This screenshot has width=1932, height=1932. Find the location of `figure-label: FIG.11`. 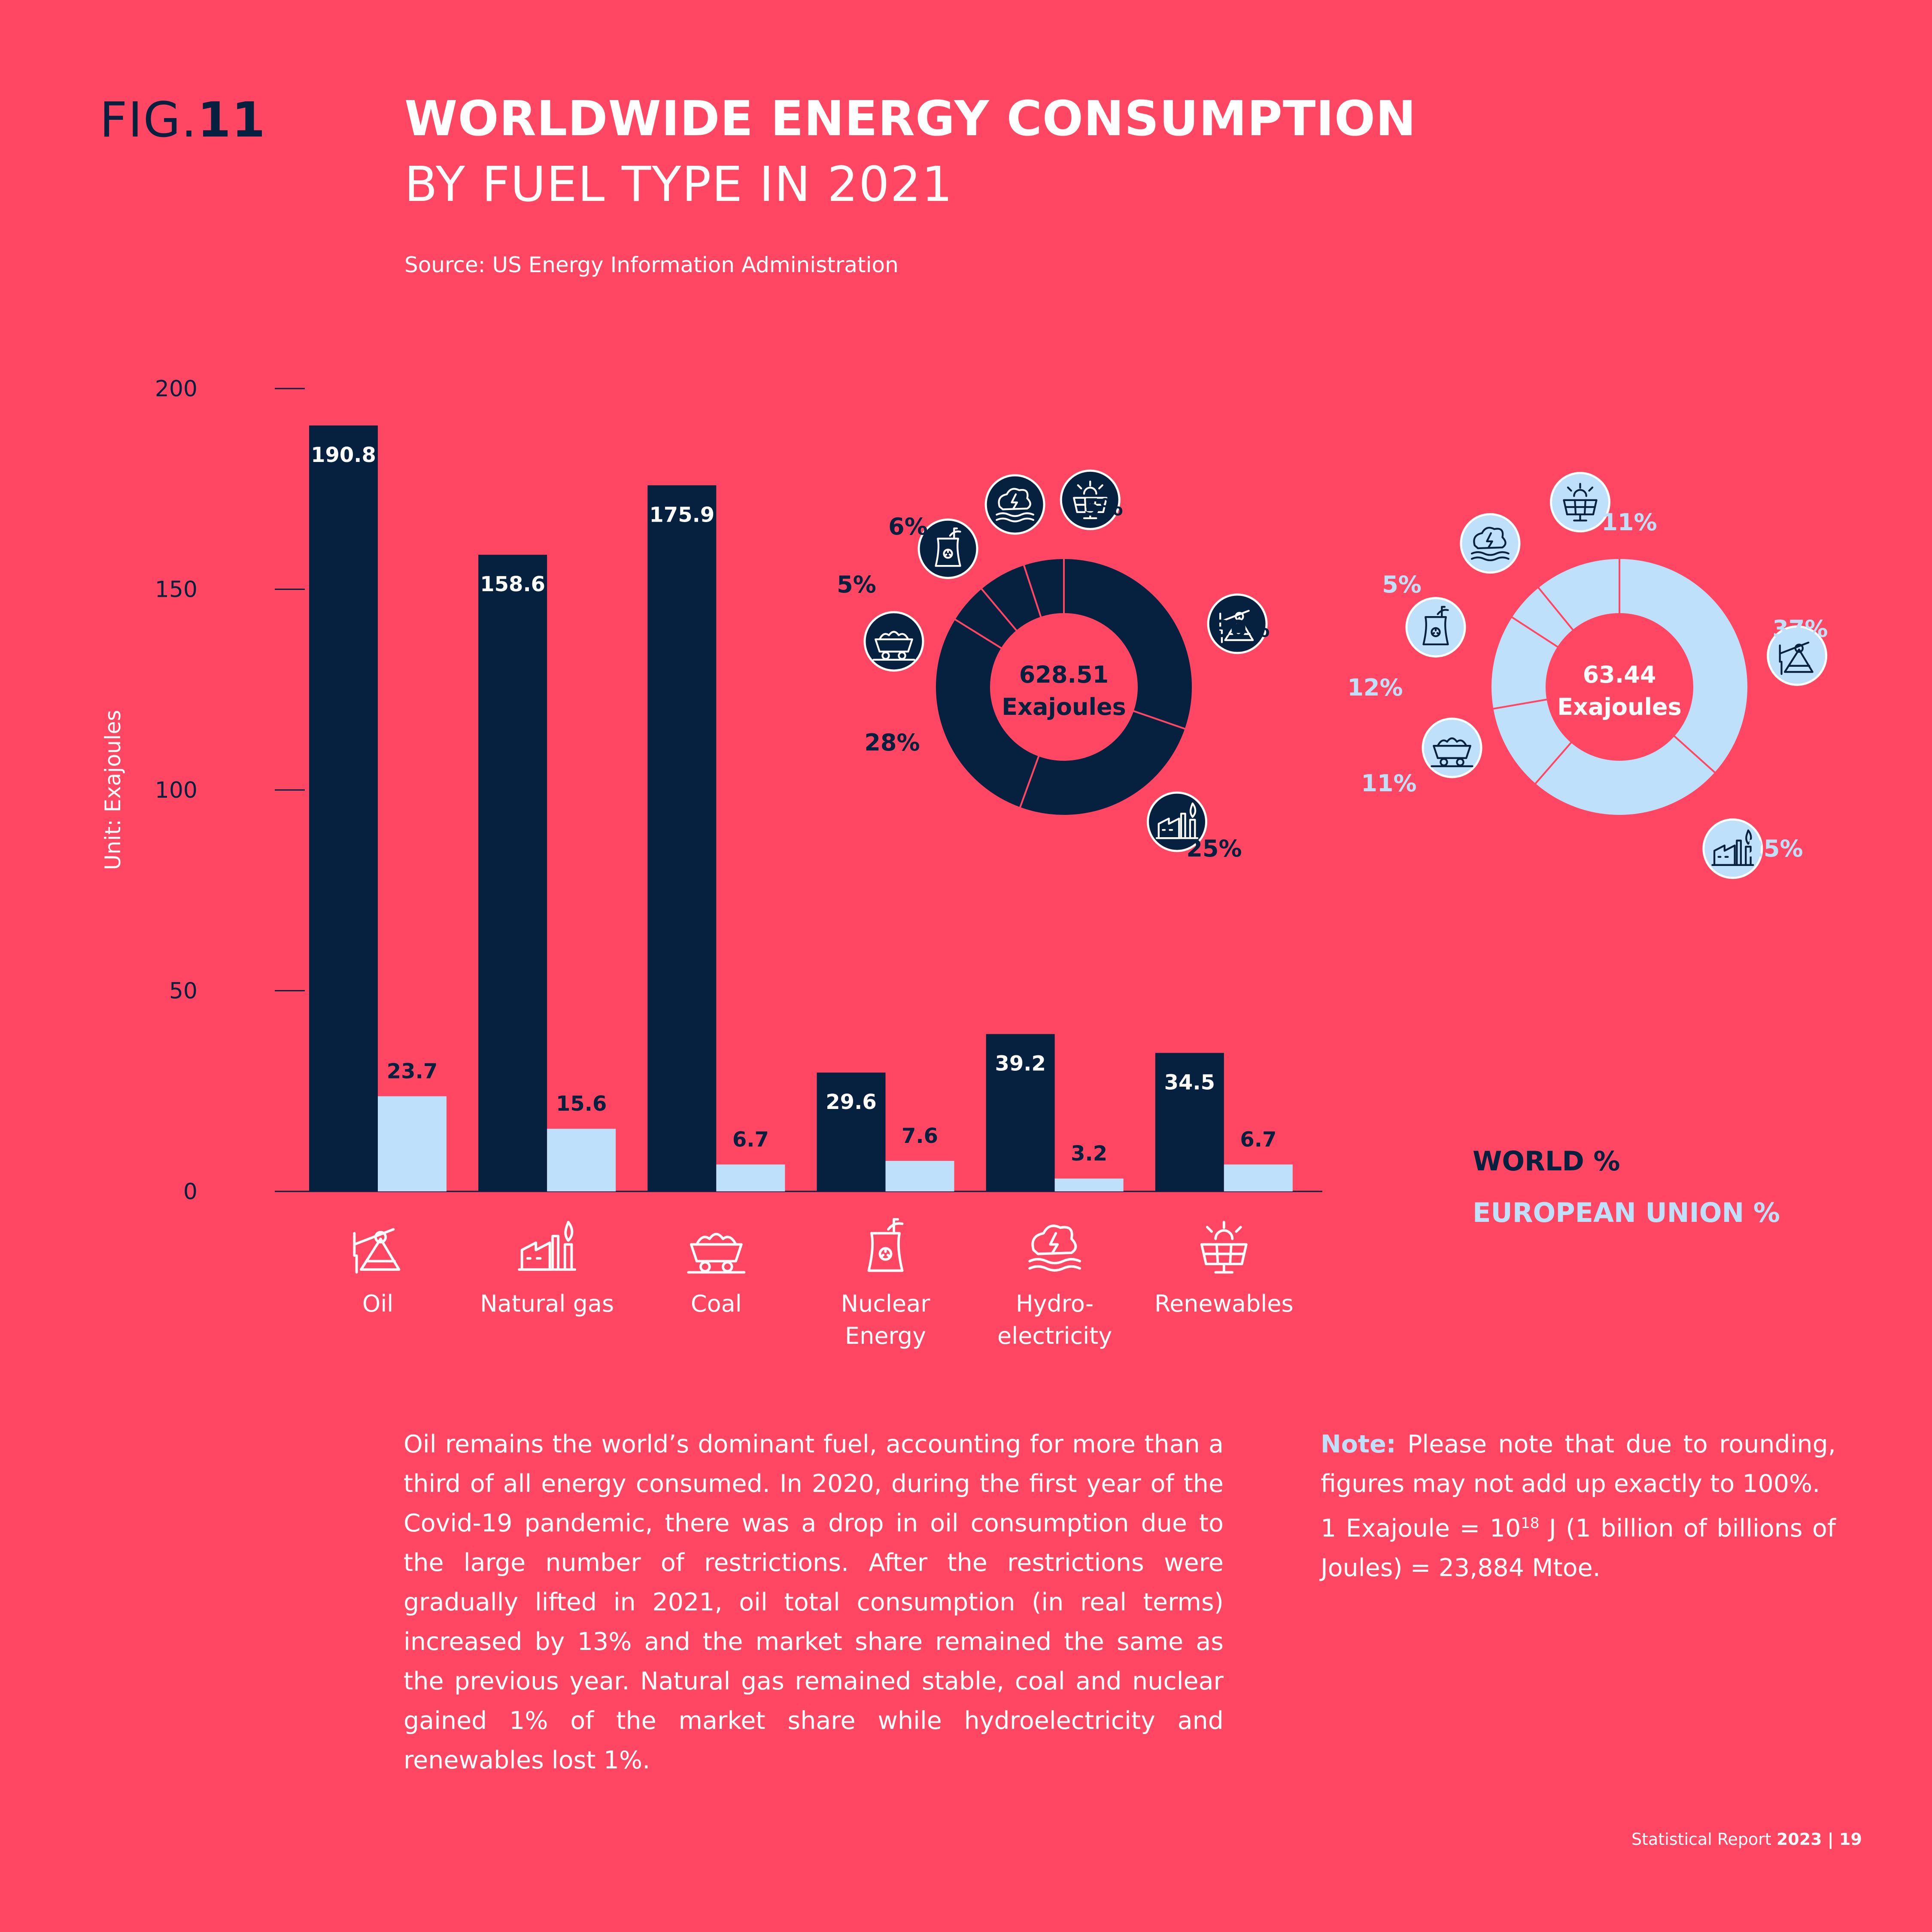

figure-label: FIG.11 is located at coordinates (183, 120).